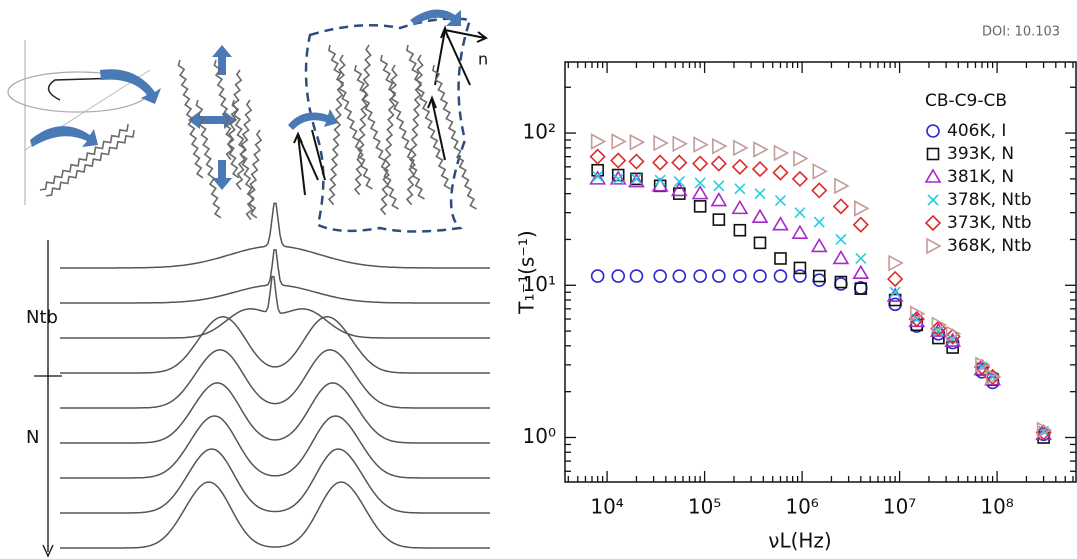 The height and width of the screenshot is (559, 1077). Describe the element at coordinates (996, 507) in the screenshot. I see `x-tick-label: 10⁸` at that location.